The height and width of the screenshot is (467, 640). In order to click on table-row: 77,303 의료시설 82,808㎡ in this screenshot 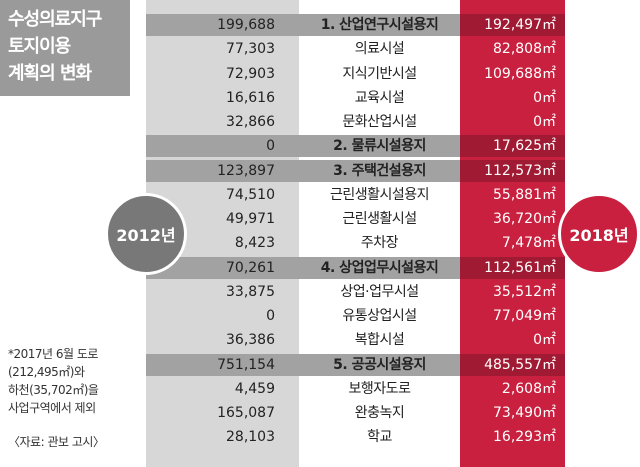, I will do `click(355, 49)`.